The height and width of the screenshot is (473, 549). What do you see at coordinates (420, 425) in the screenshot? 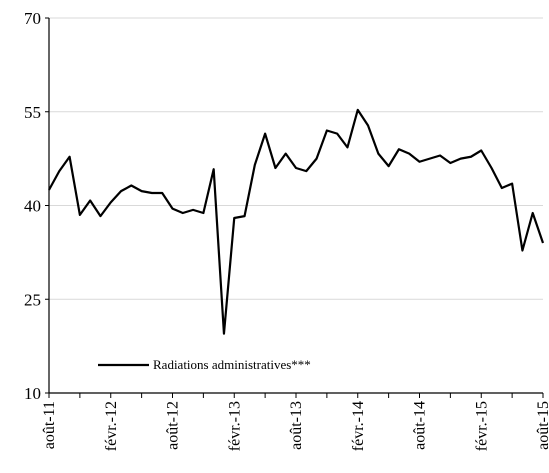
I see `x-tick-label: août-14` at bounding box center [420, 425].